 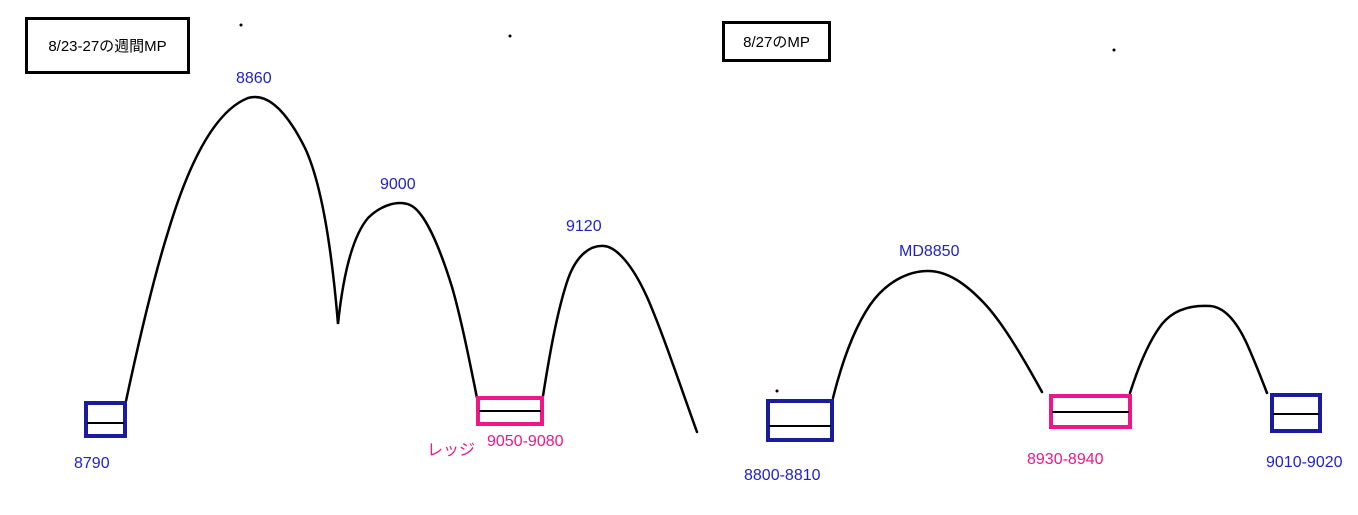 I want to click on daily-mp-curve-left, so click(x=937, y=334).